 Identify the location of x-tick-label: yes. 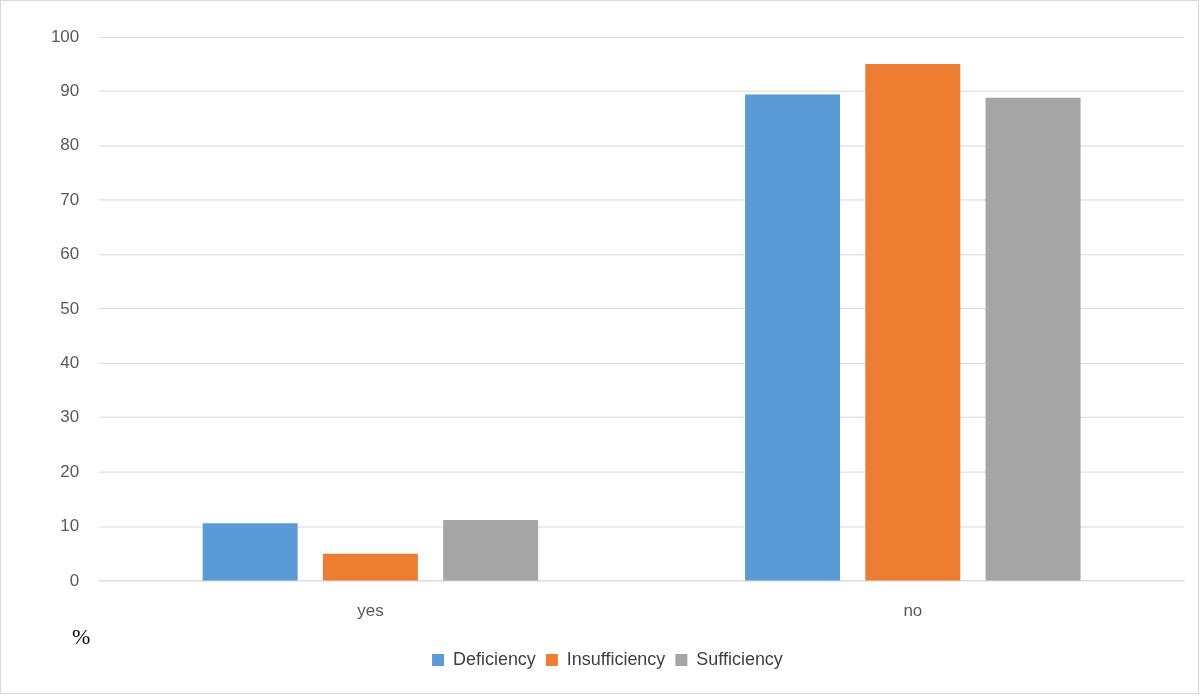
(370, 610).